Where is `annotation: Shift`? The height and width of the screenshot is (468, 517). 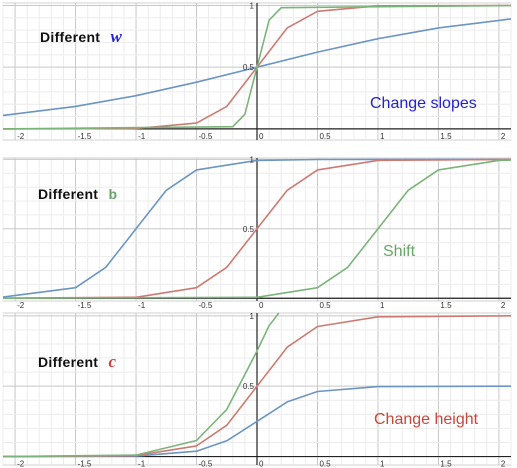
annotation: Shift is located at coordinates (399, 251).